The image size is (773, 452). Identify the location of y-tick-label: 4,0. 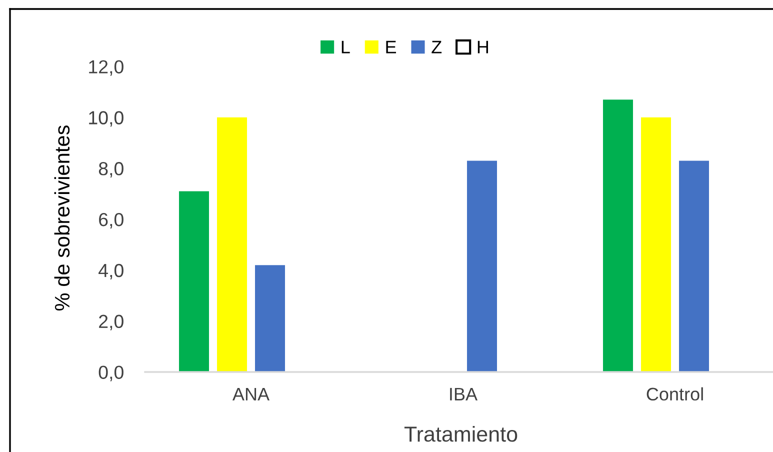
(111, 272).